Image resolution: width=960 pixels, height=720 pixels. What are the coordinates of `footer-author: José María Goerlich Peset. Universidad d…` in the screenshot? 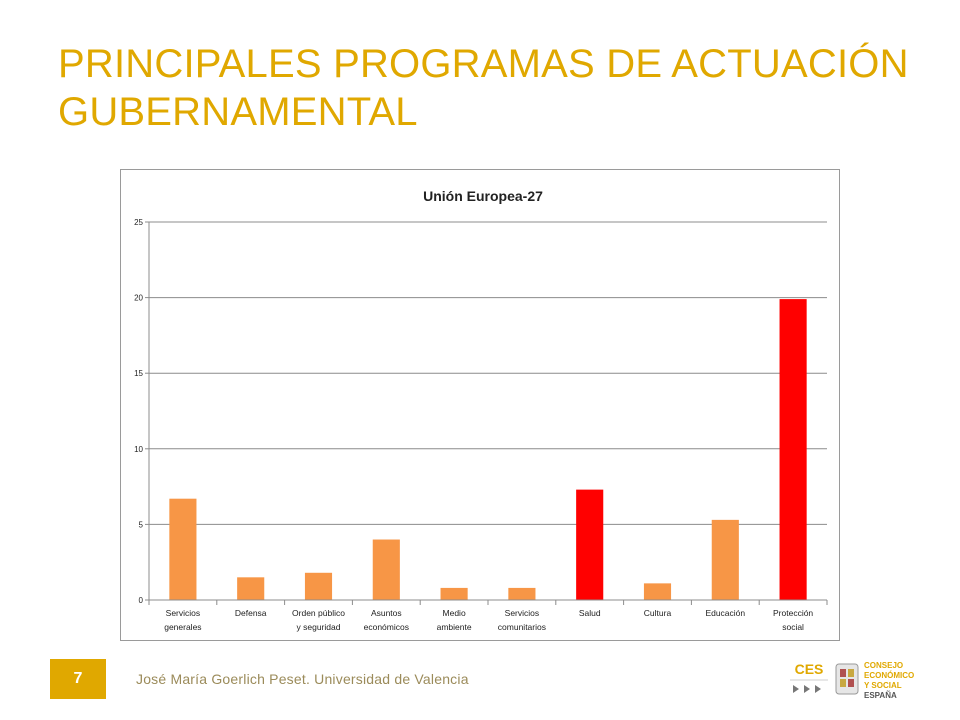 It's located at (302, 679).